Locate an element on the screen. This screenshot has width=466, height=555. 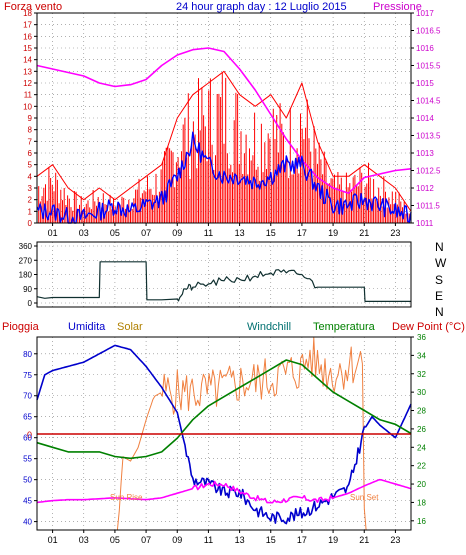
compass-n-top: N is located at coordinates (439, 247).